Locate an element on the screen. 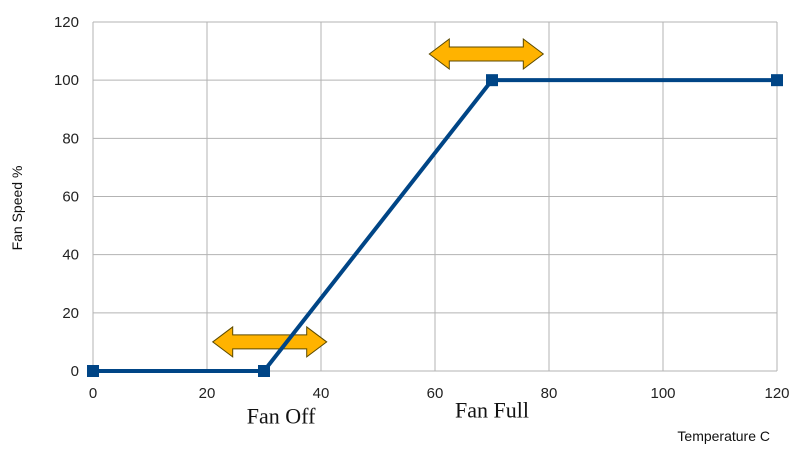 The height and width of the screenshot is (455, 801). x-tick-label: 80 is located at coordinates (549, 393).